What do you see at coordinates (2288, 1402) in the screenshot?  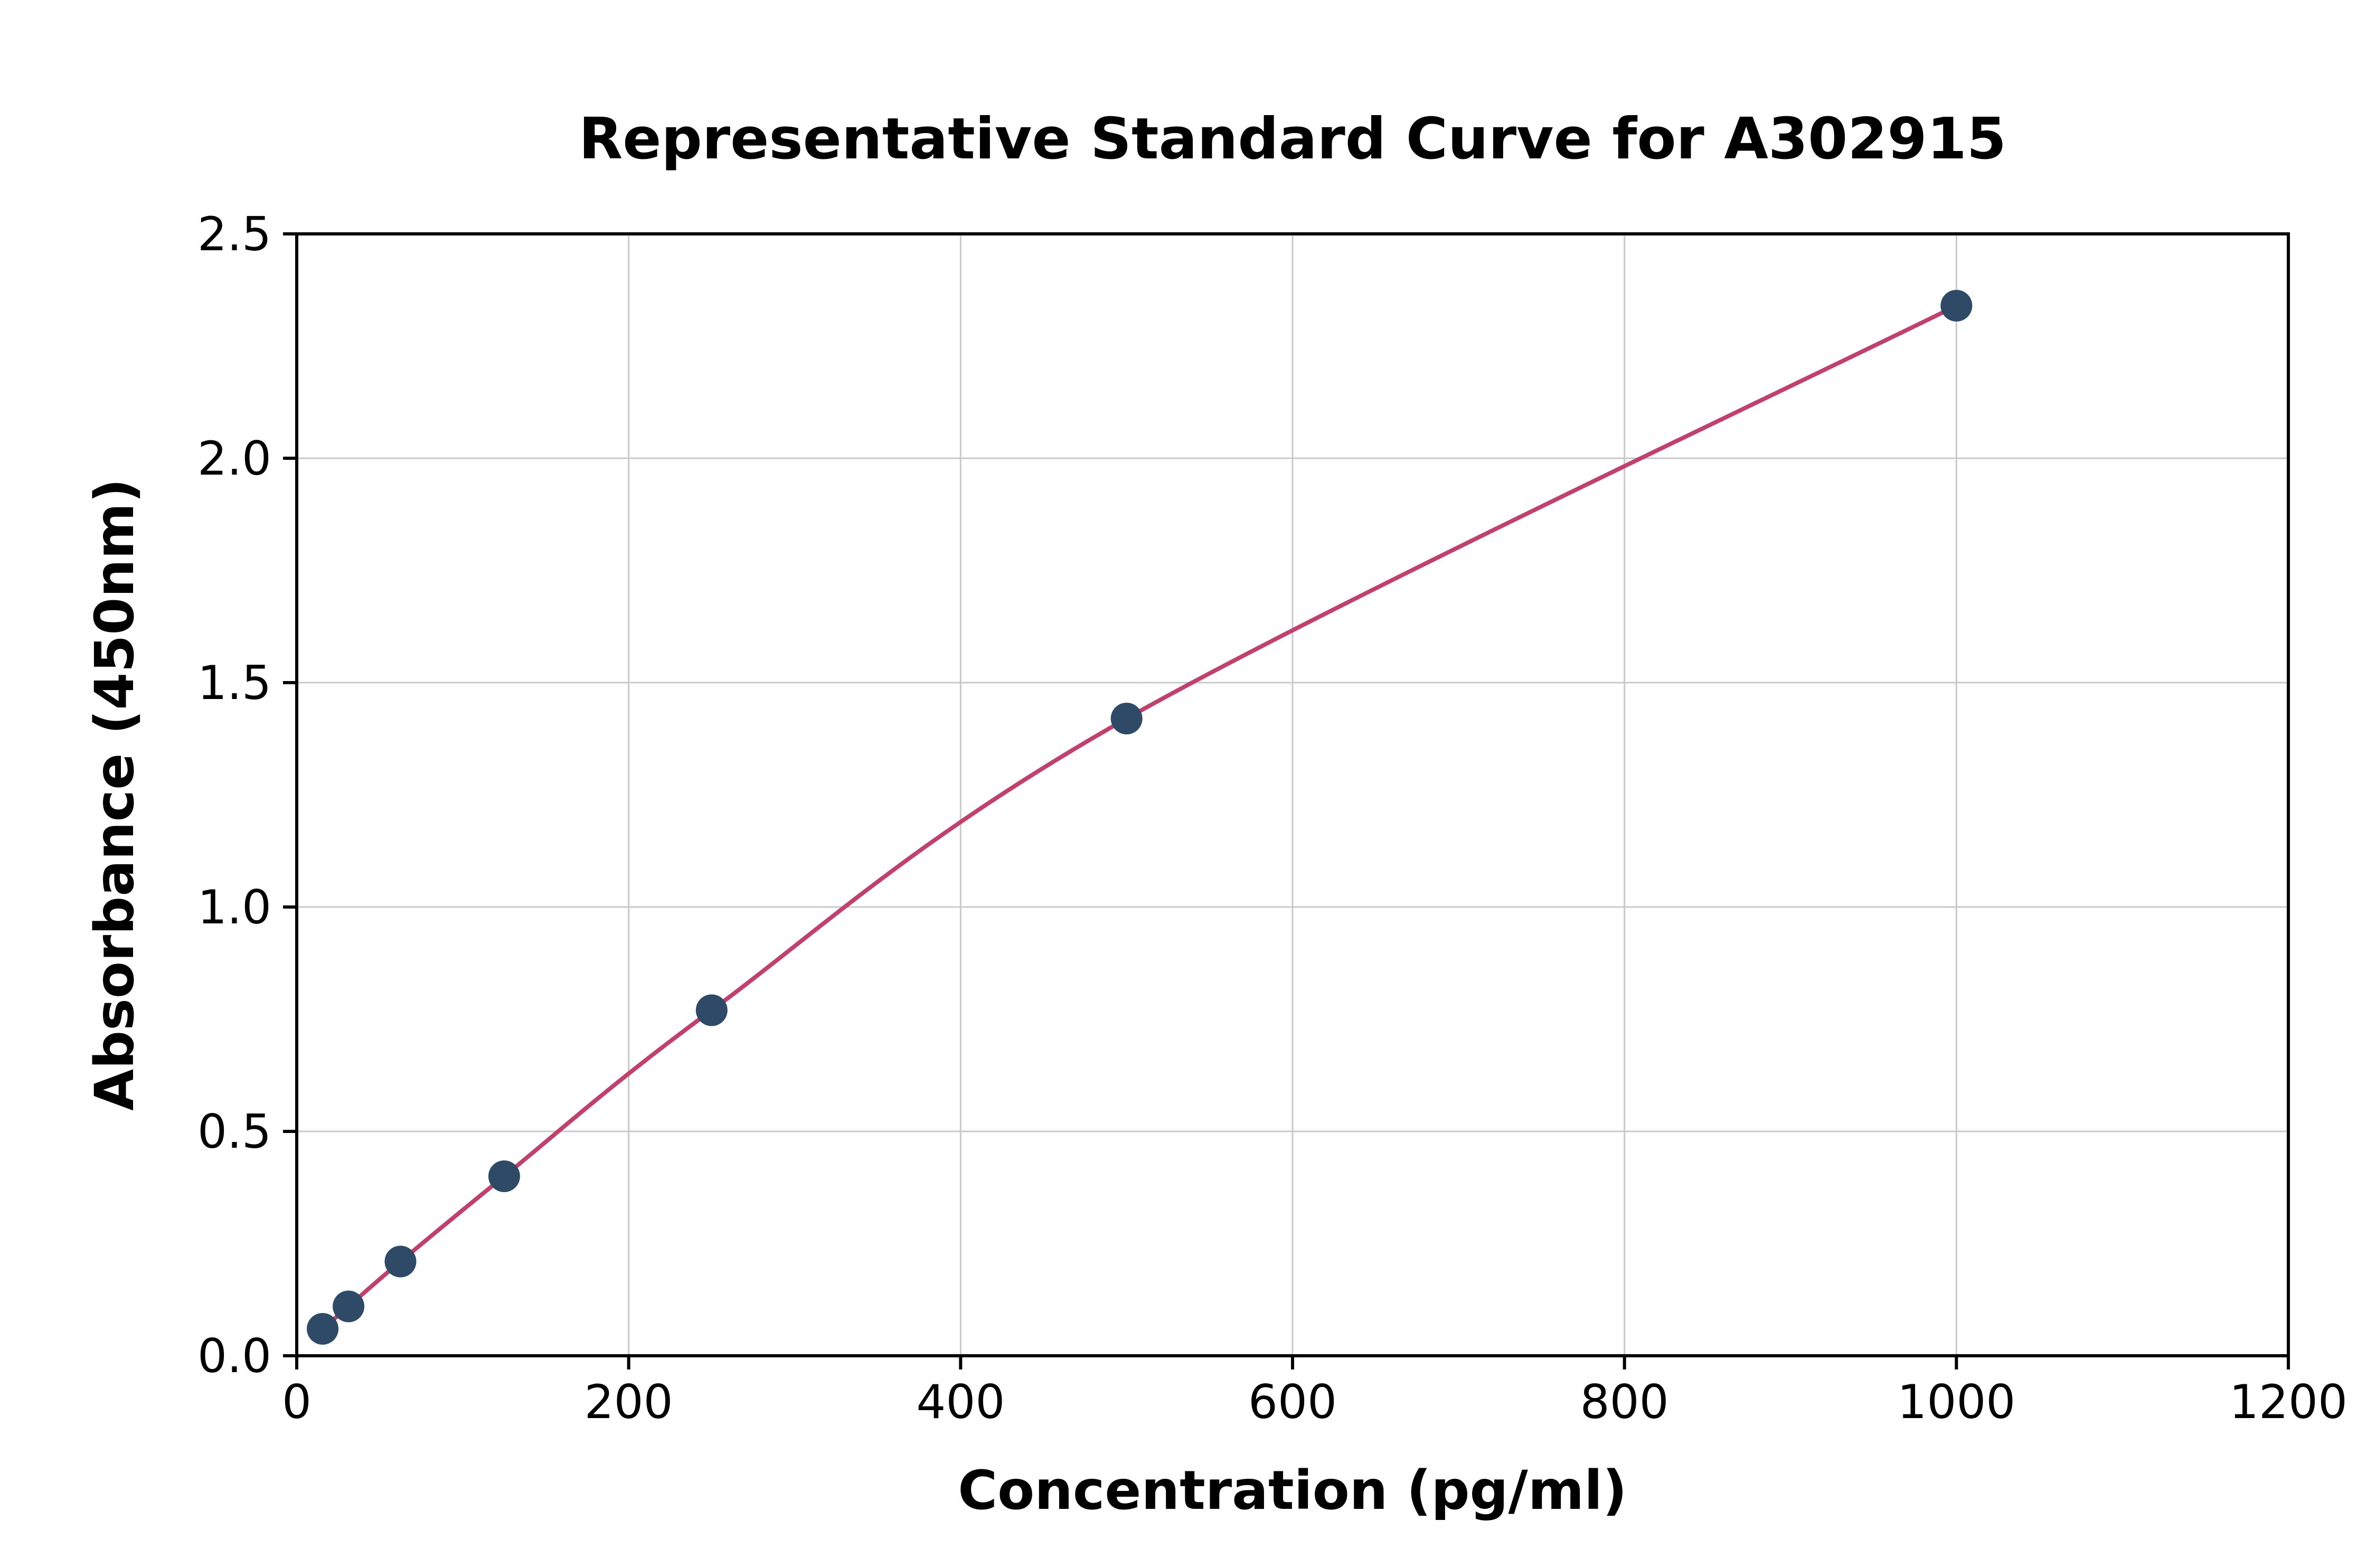 I see `x-tick-label: 1200` at bounding box center [2288, 1402].